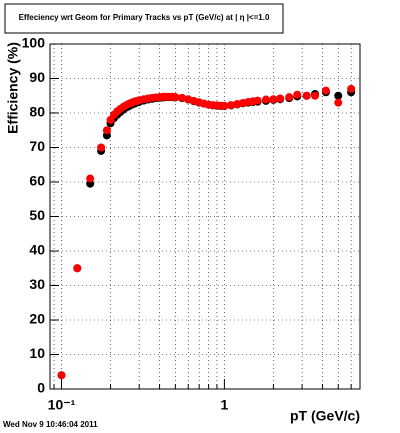 The width and height of the screenshot is (400, 433). Describe the element at coordinates (37, 353) in the screenshot. I see `y-tick-label: 10` at that location.